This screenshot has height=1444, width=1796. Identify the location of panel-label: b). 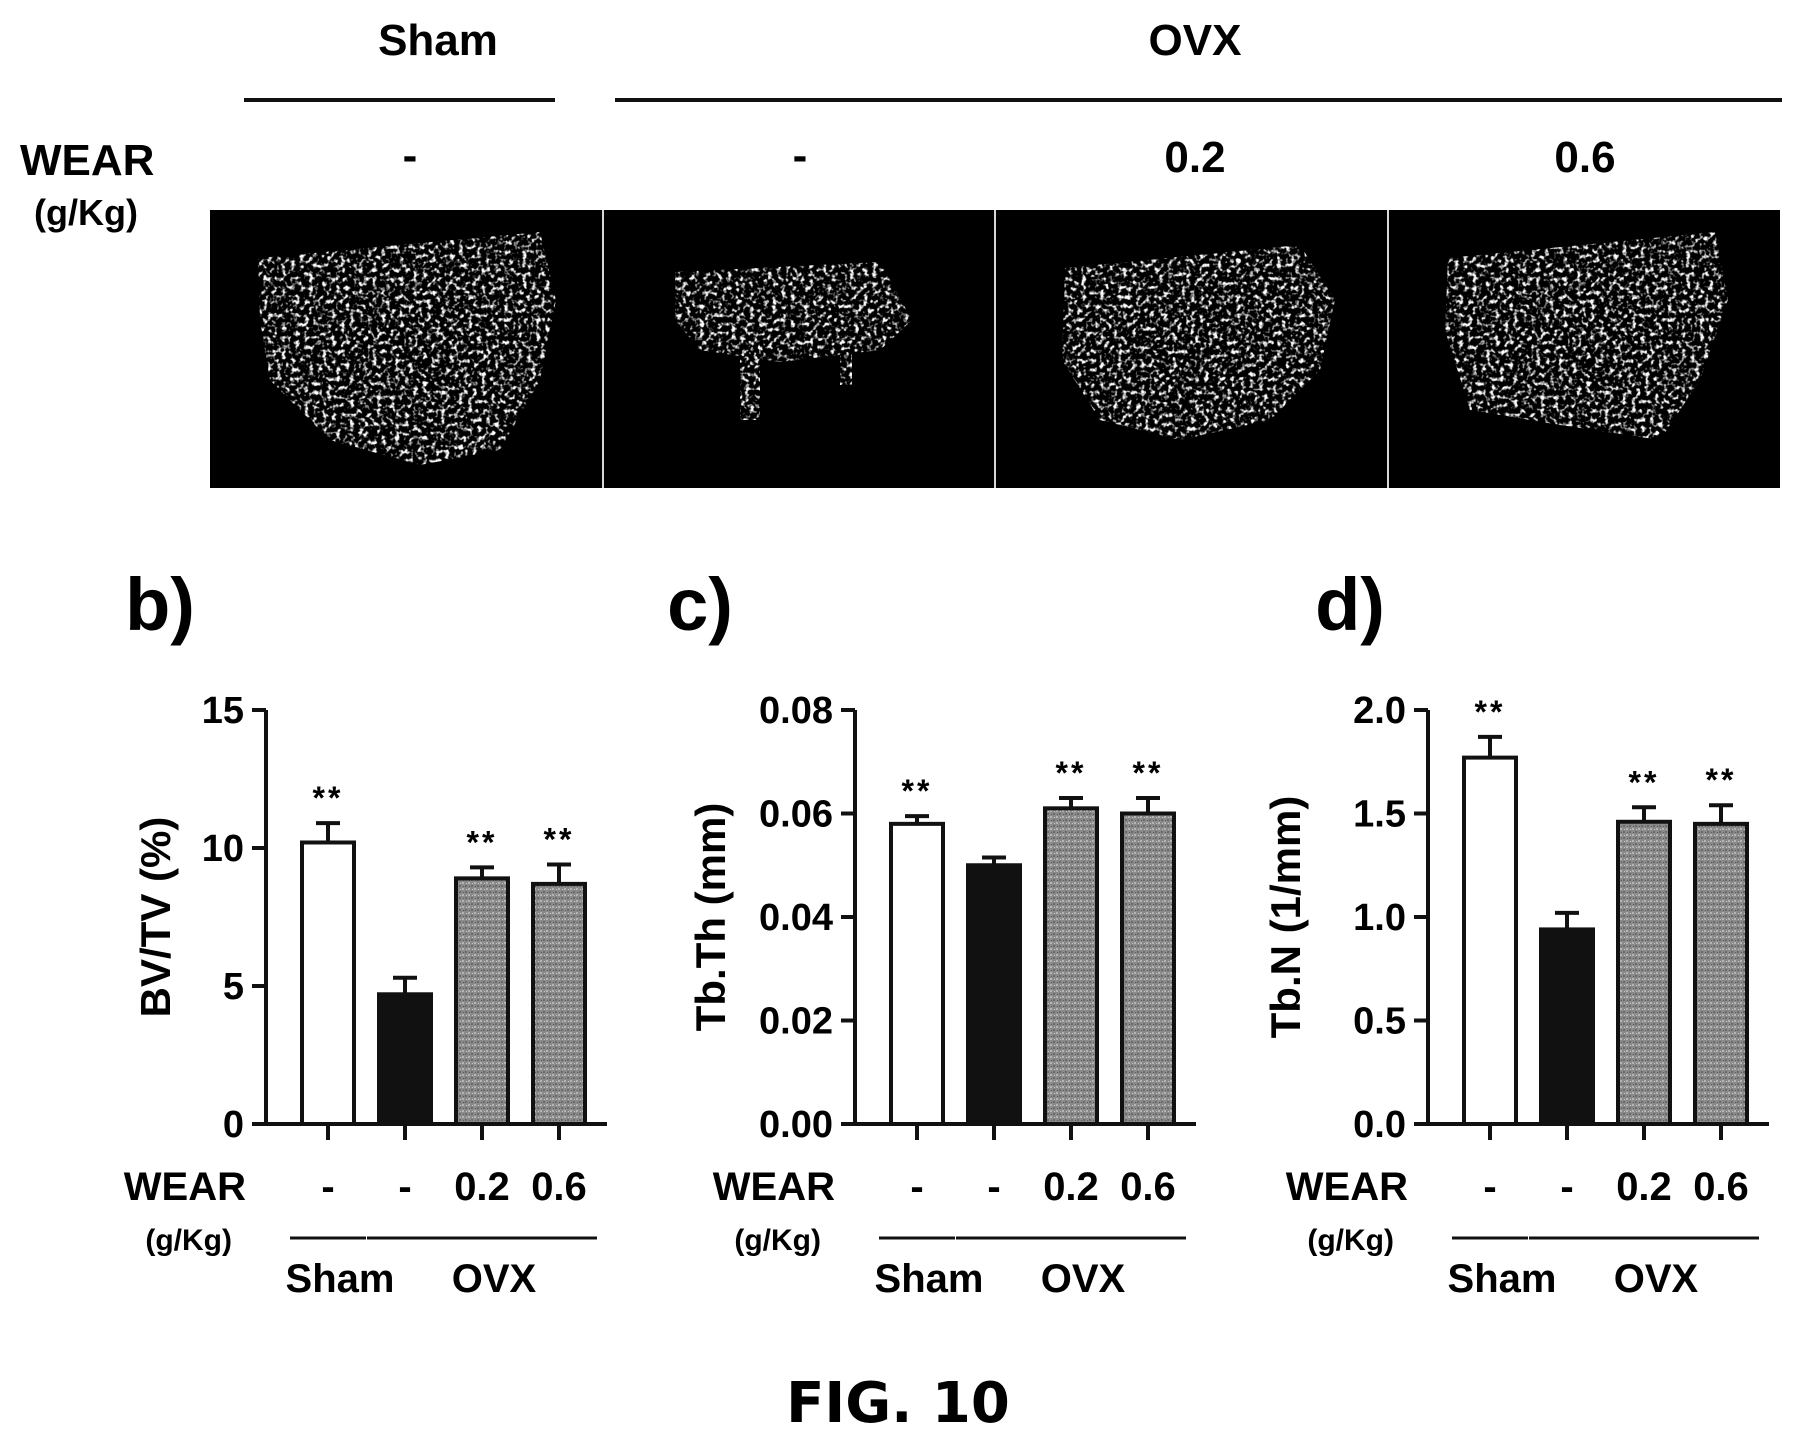
(160, 604).